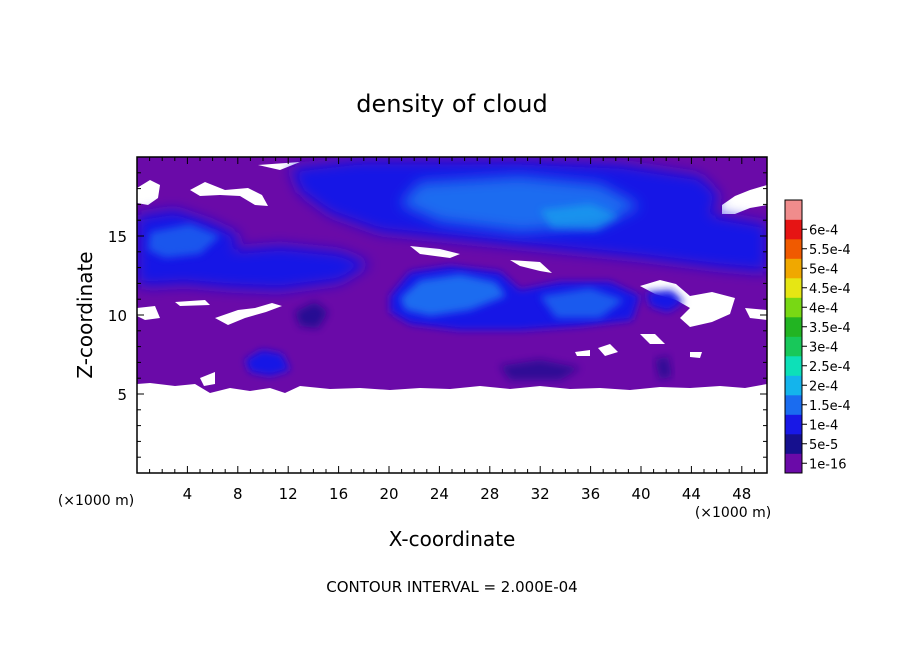 This screenshot has height=654, width=904. What do you see at coordinates (439, 494) in the screenshot?
I see `x-tick-label: 24` at bounding box center [439, 494].